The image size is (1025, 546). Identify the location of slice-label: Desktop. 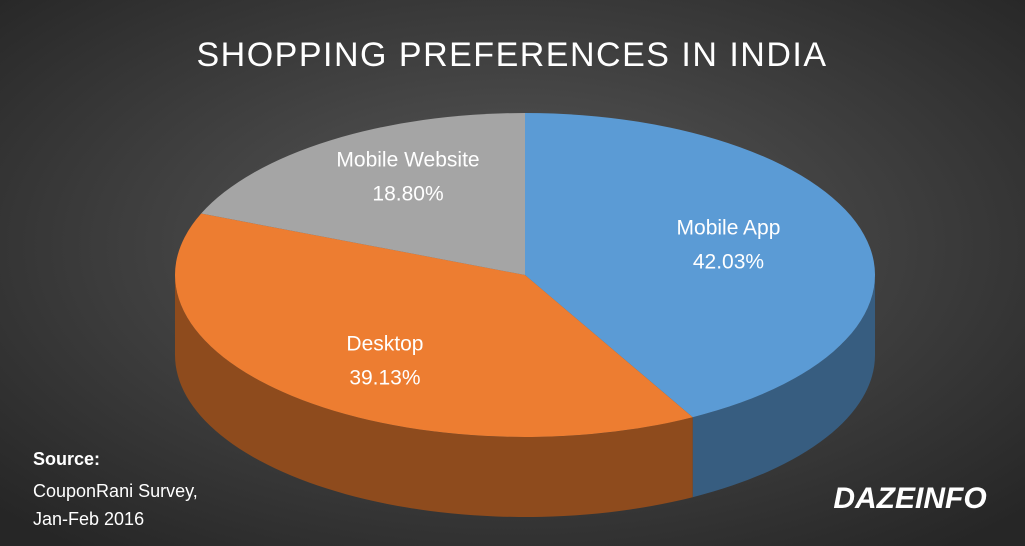
(384, 343).